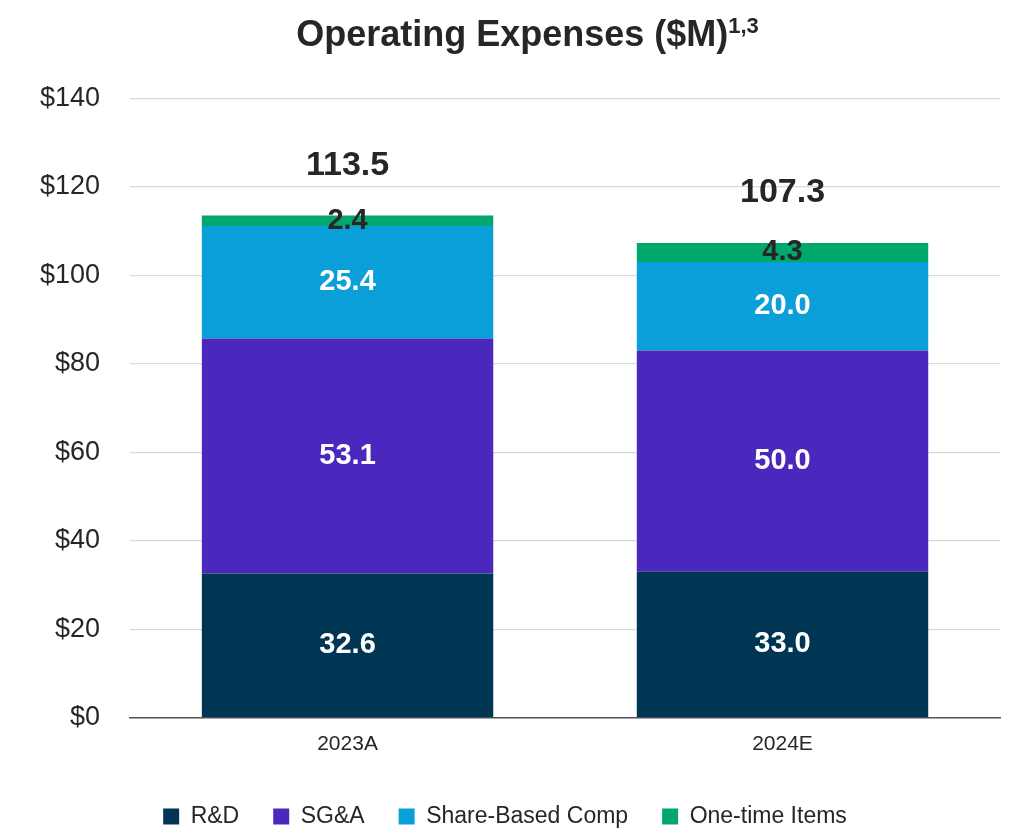  I want to click on y-tick-label: $0, so click(85, 716).